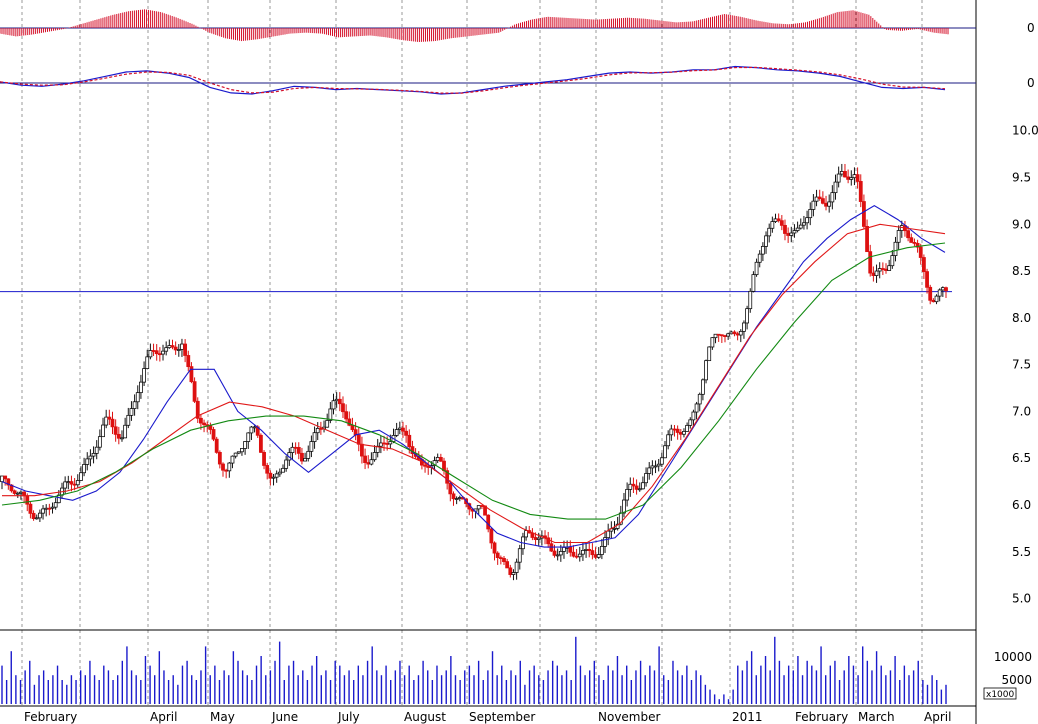 The height and width of the screenshot is (724, 1038). I want to click on price-tick-label: 9.0, so click(1021, 224).